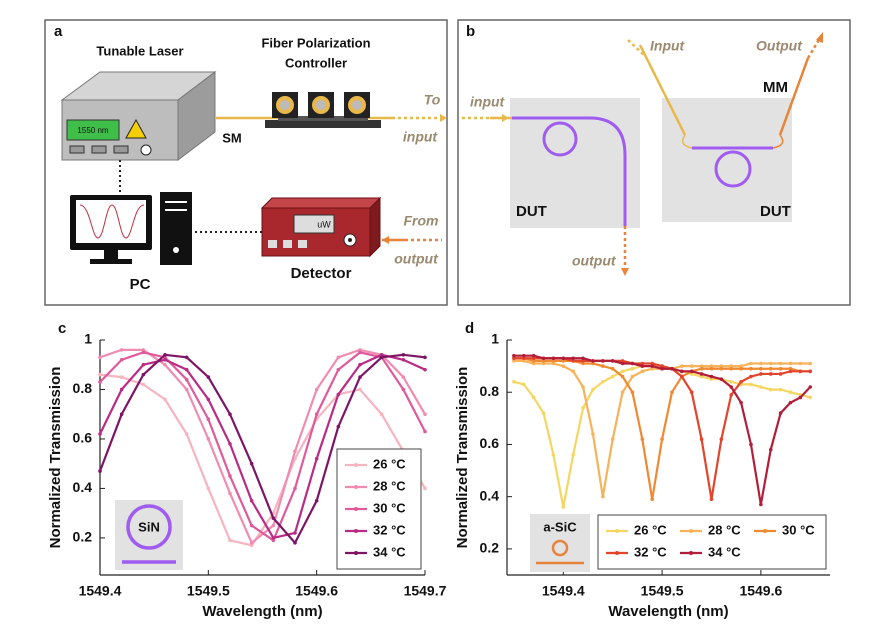 The width and height of the screenshot is (870, 640). I want to click on x-tick-label: 1549.7, so click(425, 591).